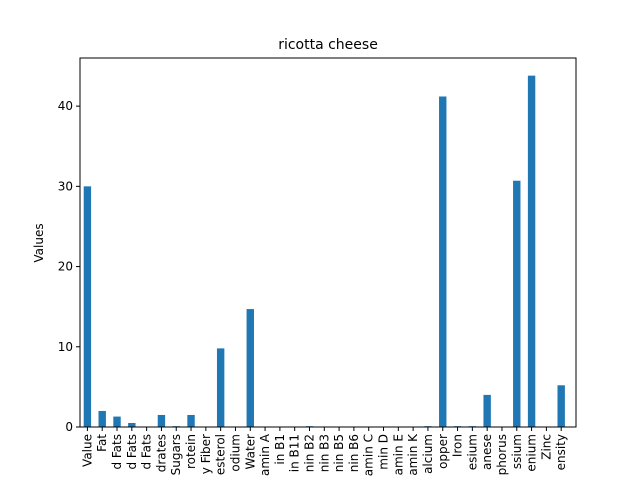 Image resolution: width=640 pixels, height=480 pixels. What do you see at coordinates (472, 452) in the screenshot?
I see `x-tick-label-26: esium` at bounding box center [472, 452].